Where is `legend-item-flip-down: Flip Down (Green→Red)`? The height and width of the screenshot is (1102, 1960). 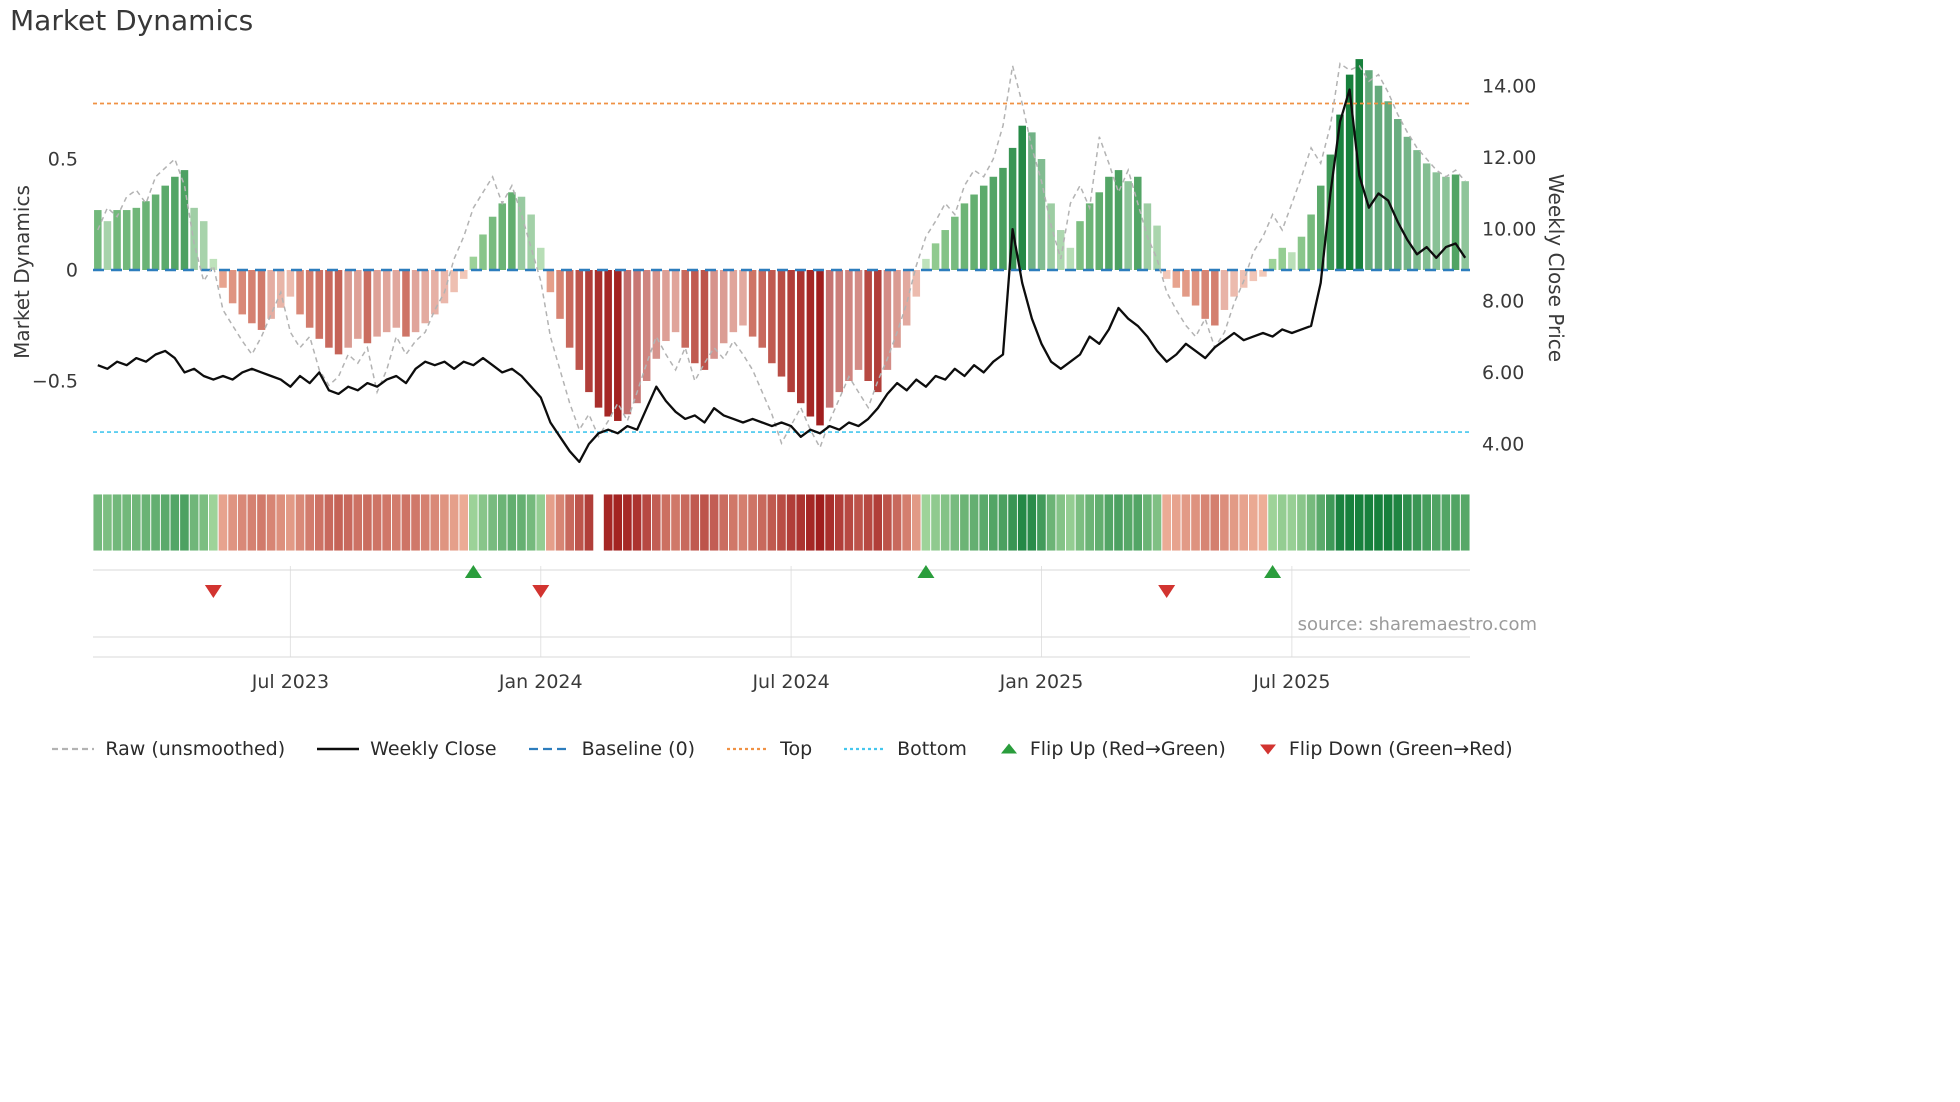
legend-item-flip-down: Flip Down (Green→Red) is located at coordinates (1384, 749).